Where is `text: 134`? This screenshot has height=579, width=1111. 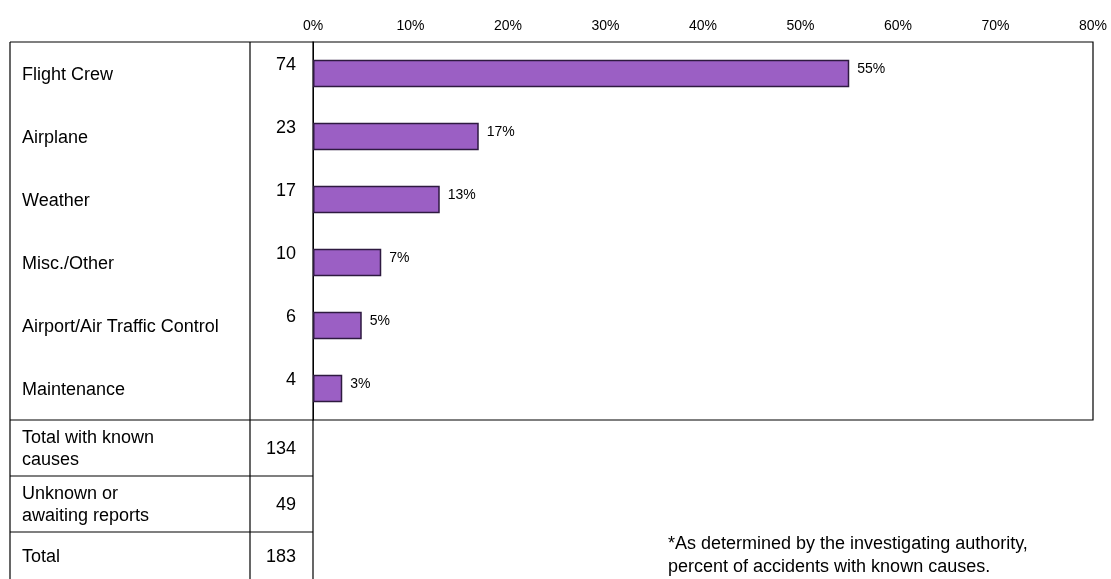 text: 134 is located at coordinates (280, 448).